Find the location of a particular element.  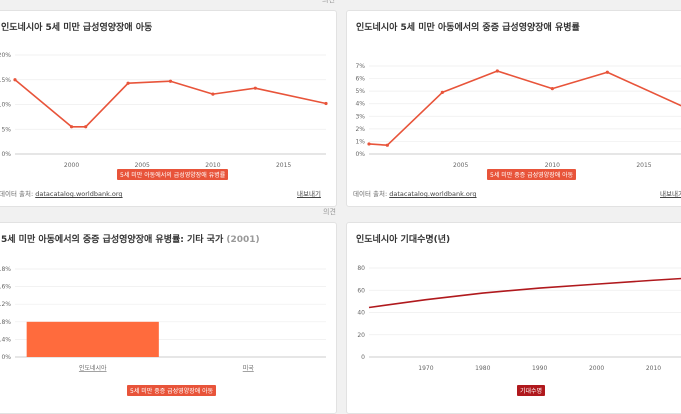

line-chart-severe-wasting: 0% 1% 2% 3% 4% 5% 6% 7% 2005 2010 2015 is located at coordinates (518, 116).